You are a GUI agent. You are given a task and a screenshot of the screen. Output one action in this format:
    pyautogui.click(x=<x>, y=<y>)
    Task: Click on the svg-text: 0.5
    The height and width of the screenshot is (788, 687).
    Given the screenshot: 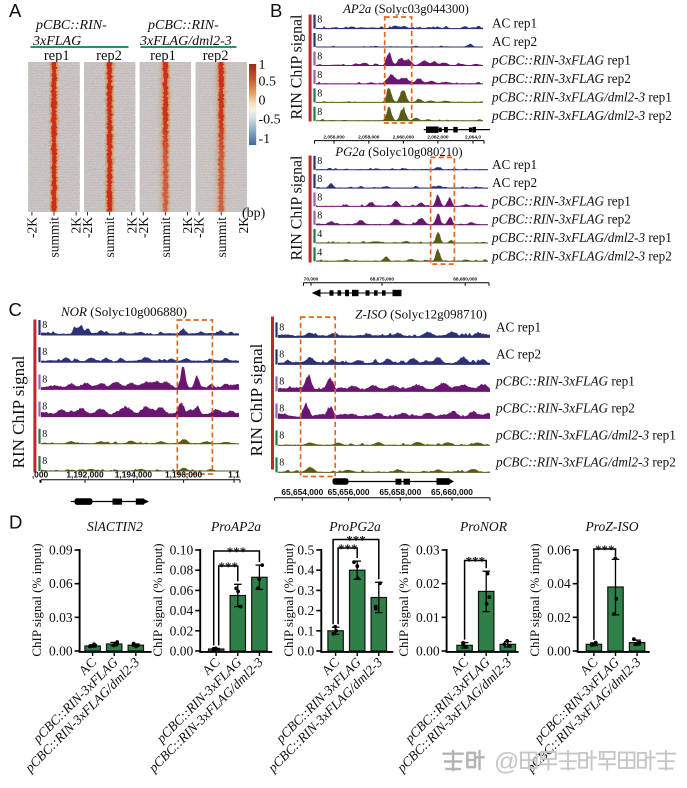 What is the action you would take?
    pyautogui.click(x=305, y=550)
    